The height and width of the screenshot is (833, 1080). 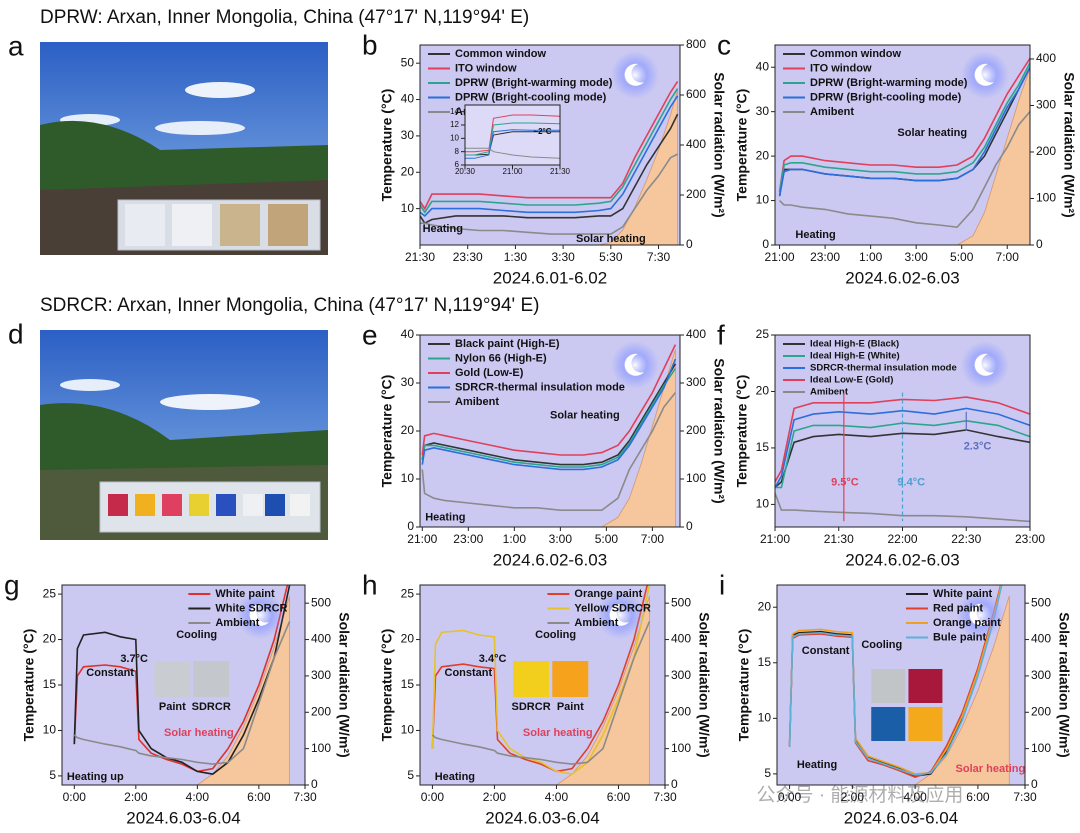 I want to click on panel-label: b, so click(x=370, y=44).